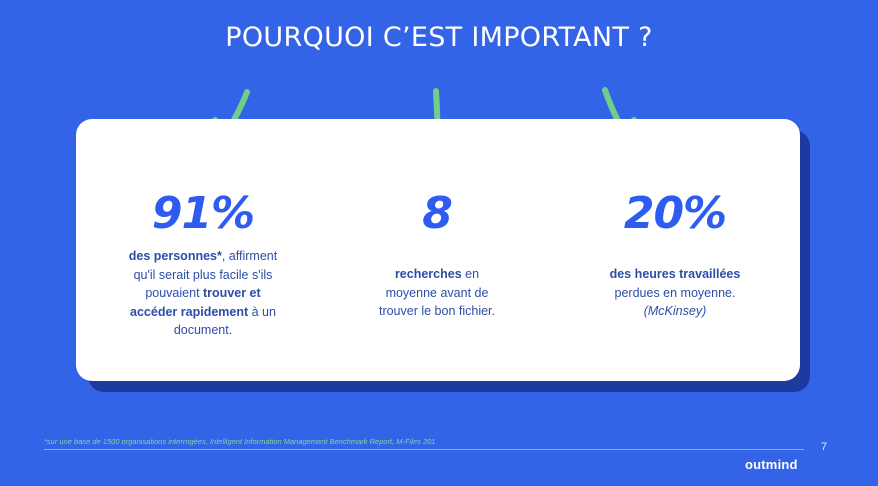 The image size is (878, 486). I want to click on description-segment: document., so click(203, 330).